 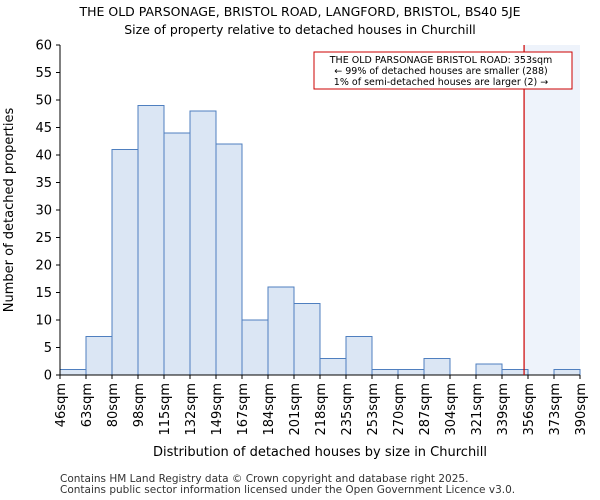 I want to click on bar-287sqm, so click(x=437, y=367).